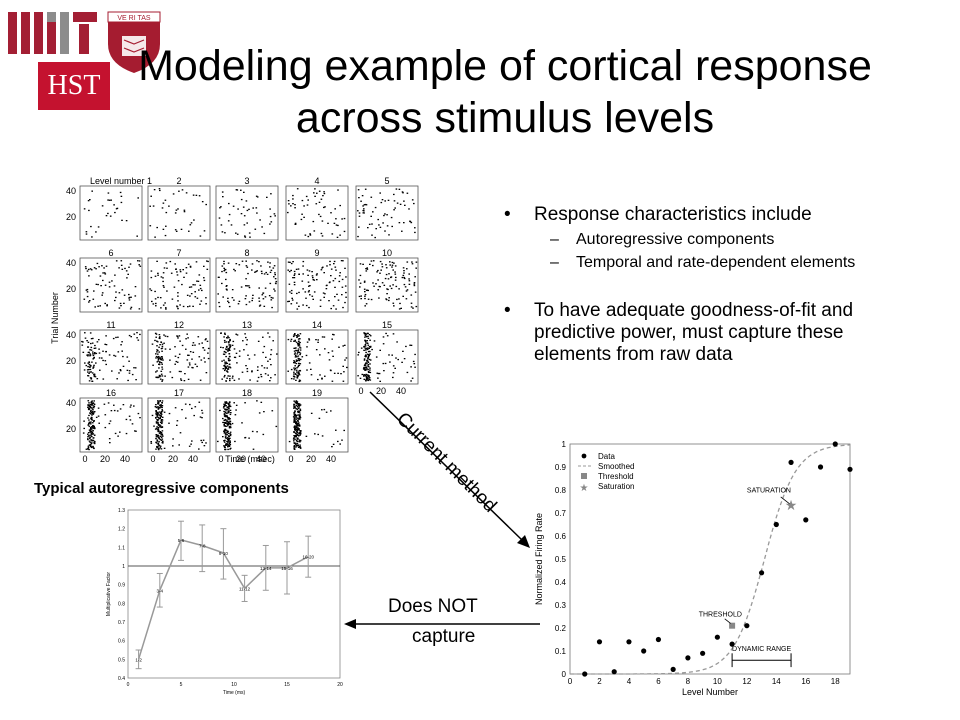 This screenshot has height=720, width=960. Describe the element at coordinates (53, 33) in the screenshot. I see `mit-logo` at that location.